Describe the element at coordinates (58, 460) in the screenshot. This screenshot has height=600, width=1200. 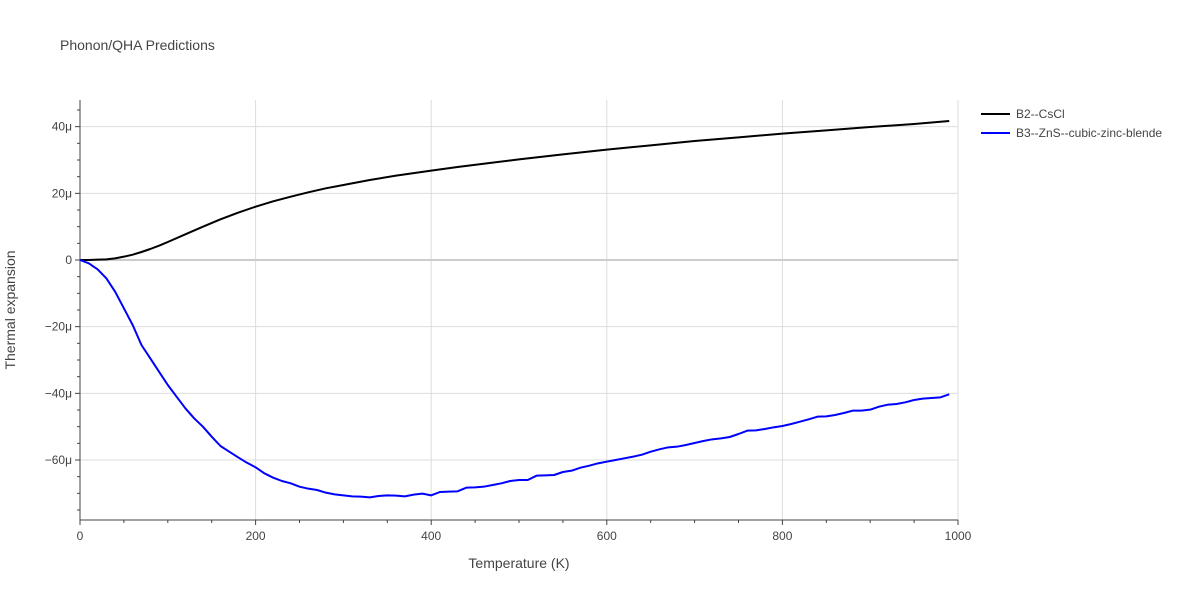
I see `y-tick-label: −60μ` at that location.